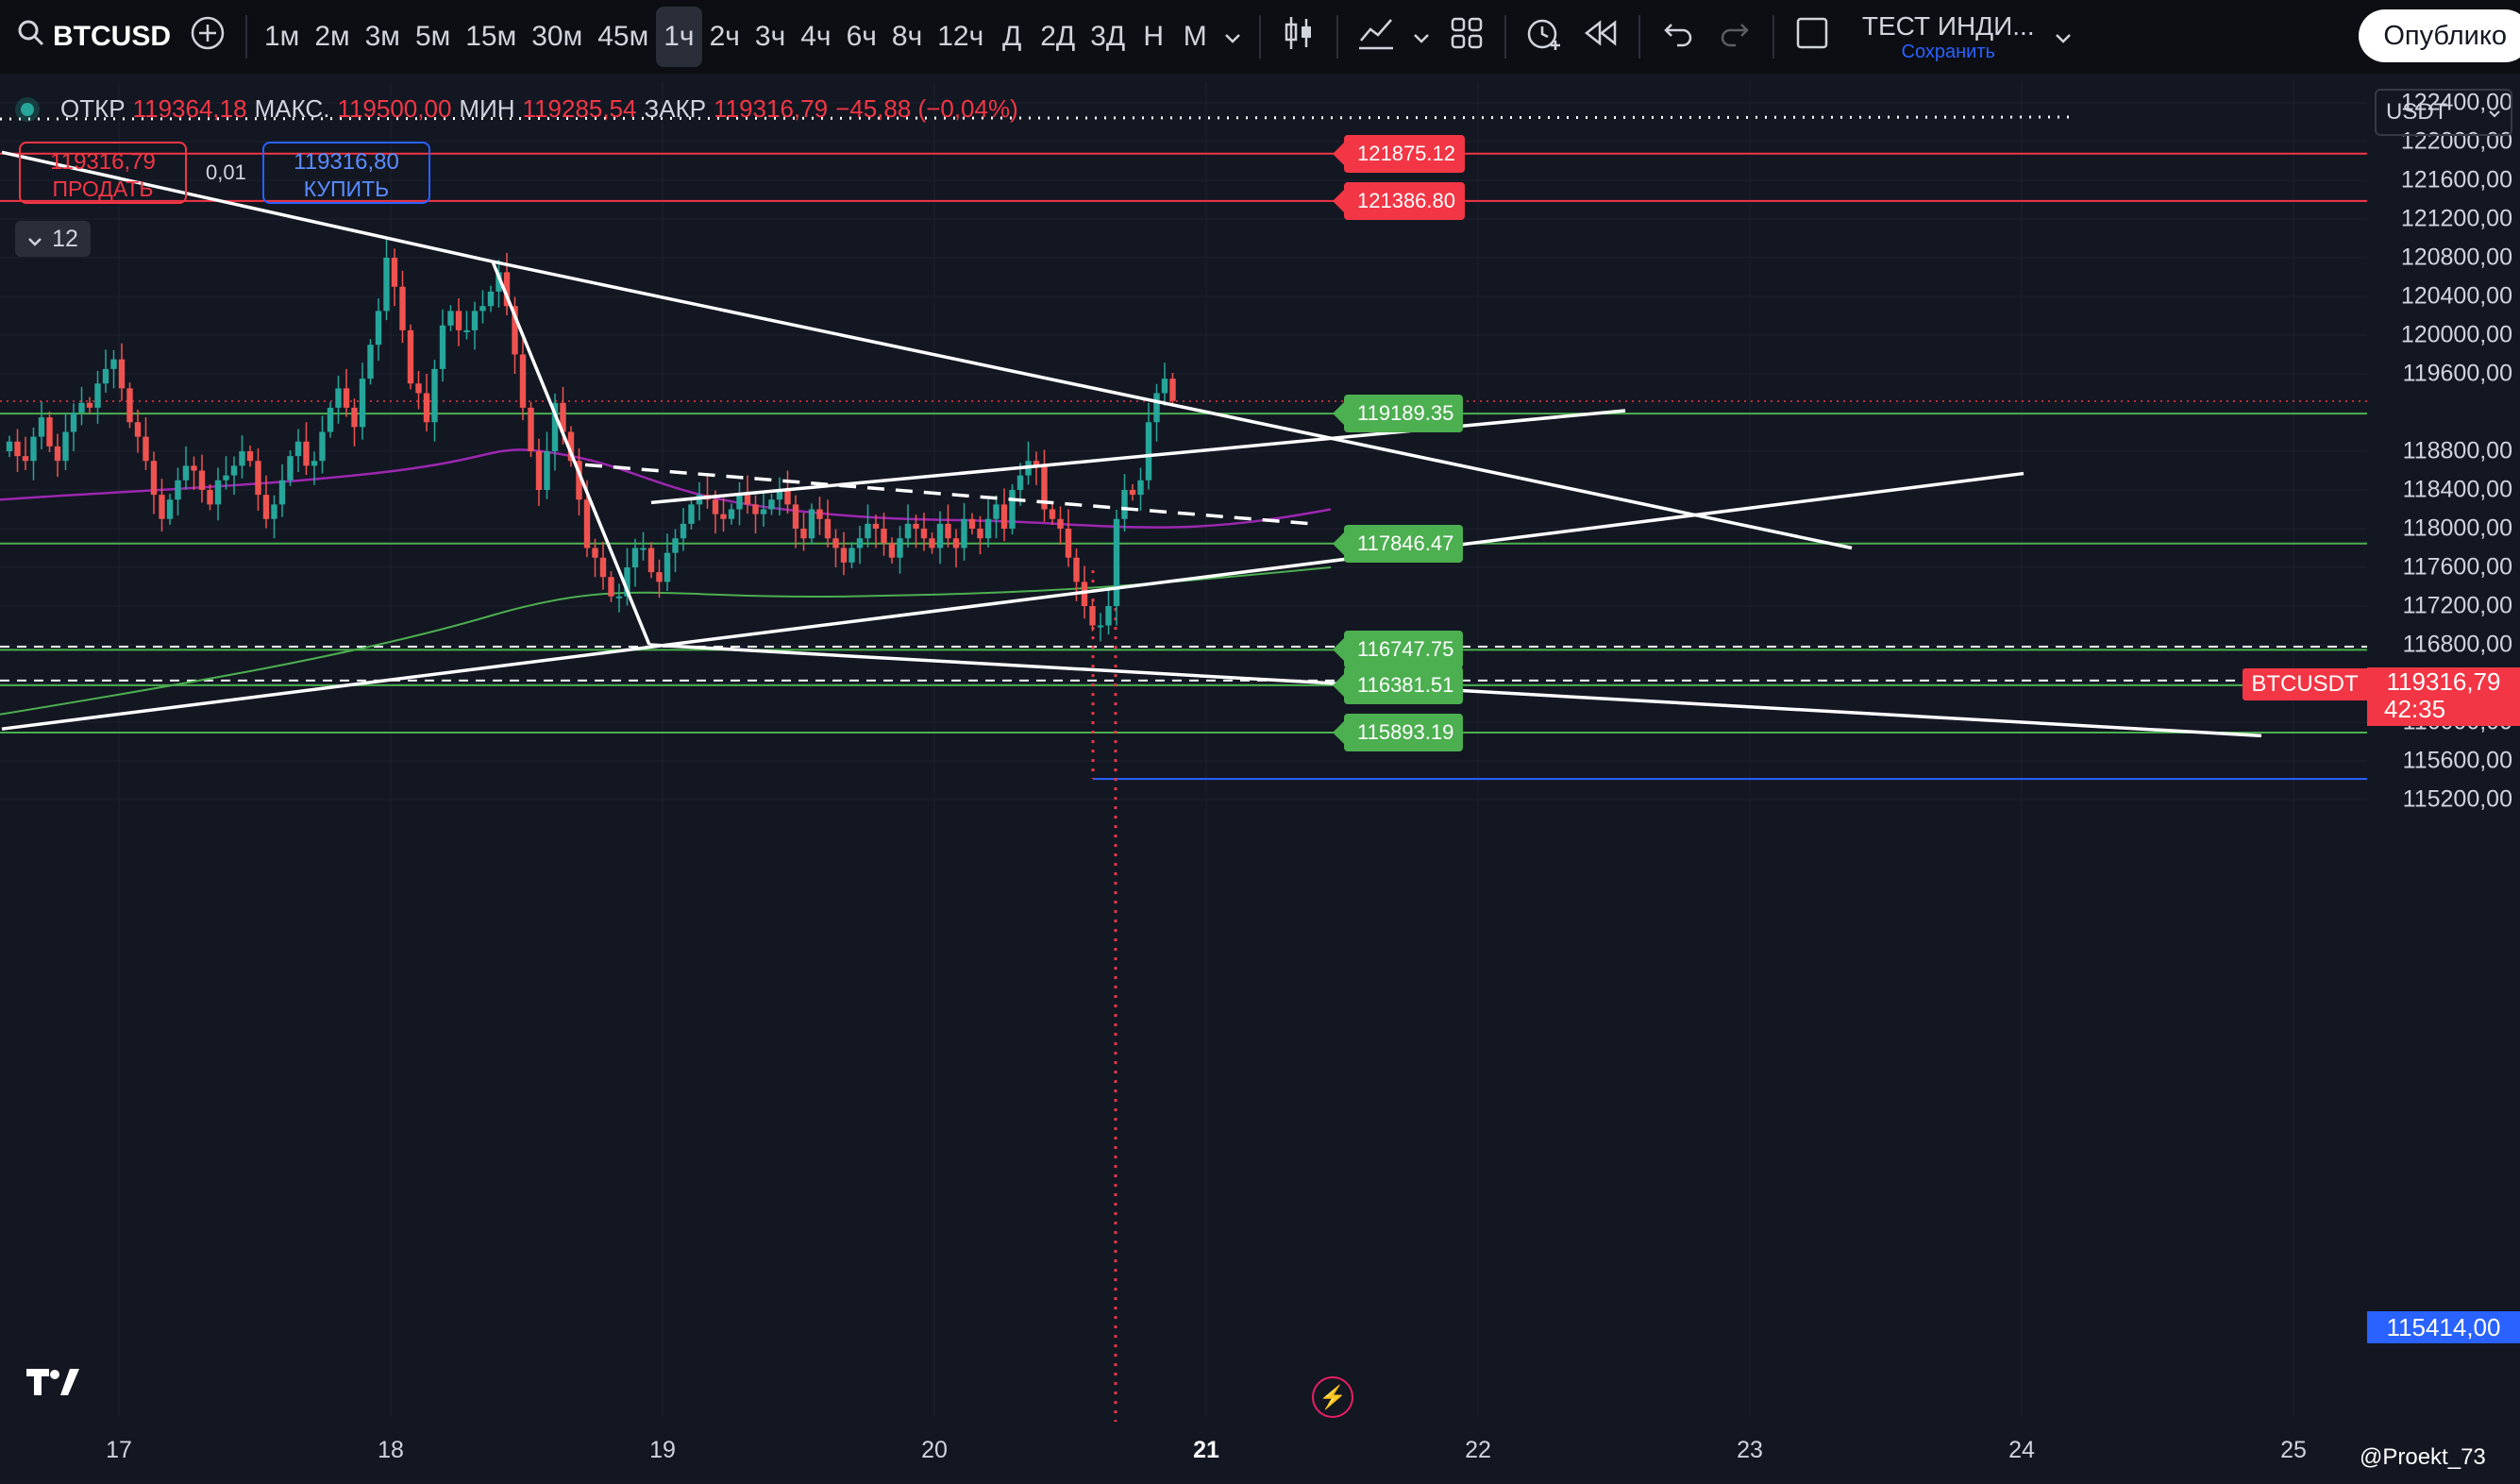  What do you see at coordinates (103, 189) in the screenshot?
I see `sell-label: ПРОДАТЬ` at bounding box center [103, 189].